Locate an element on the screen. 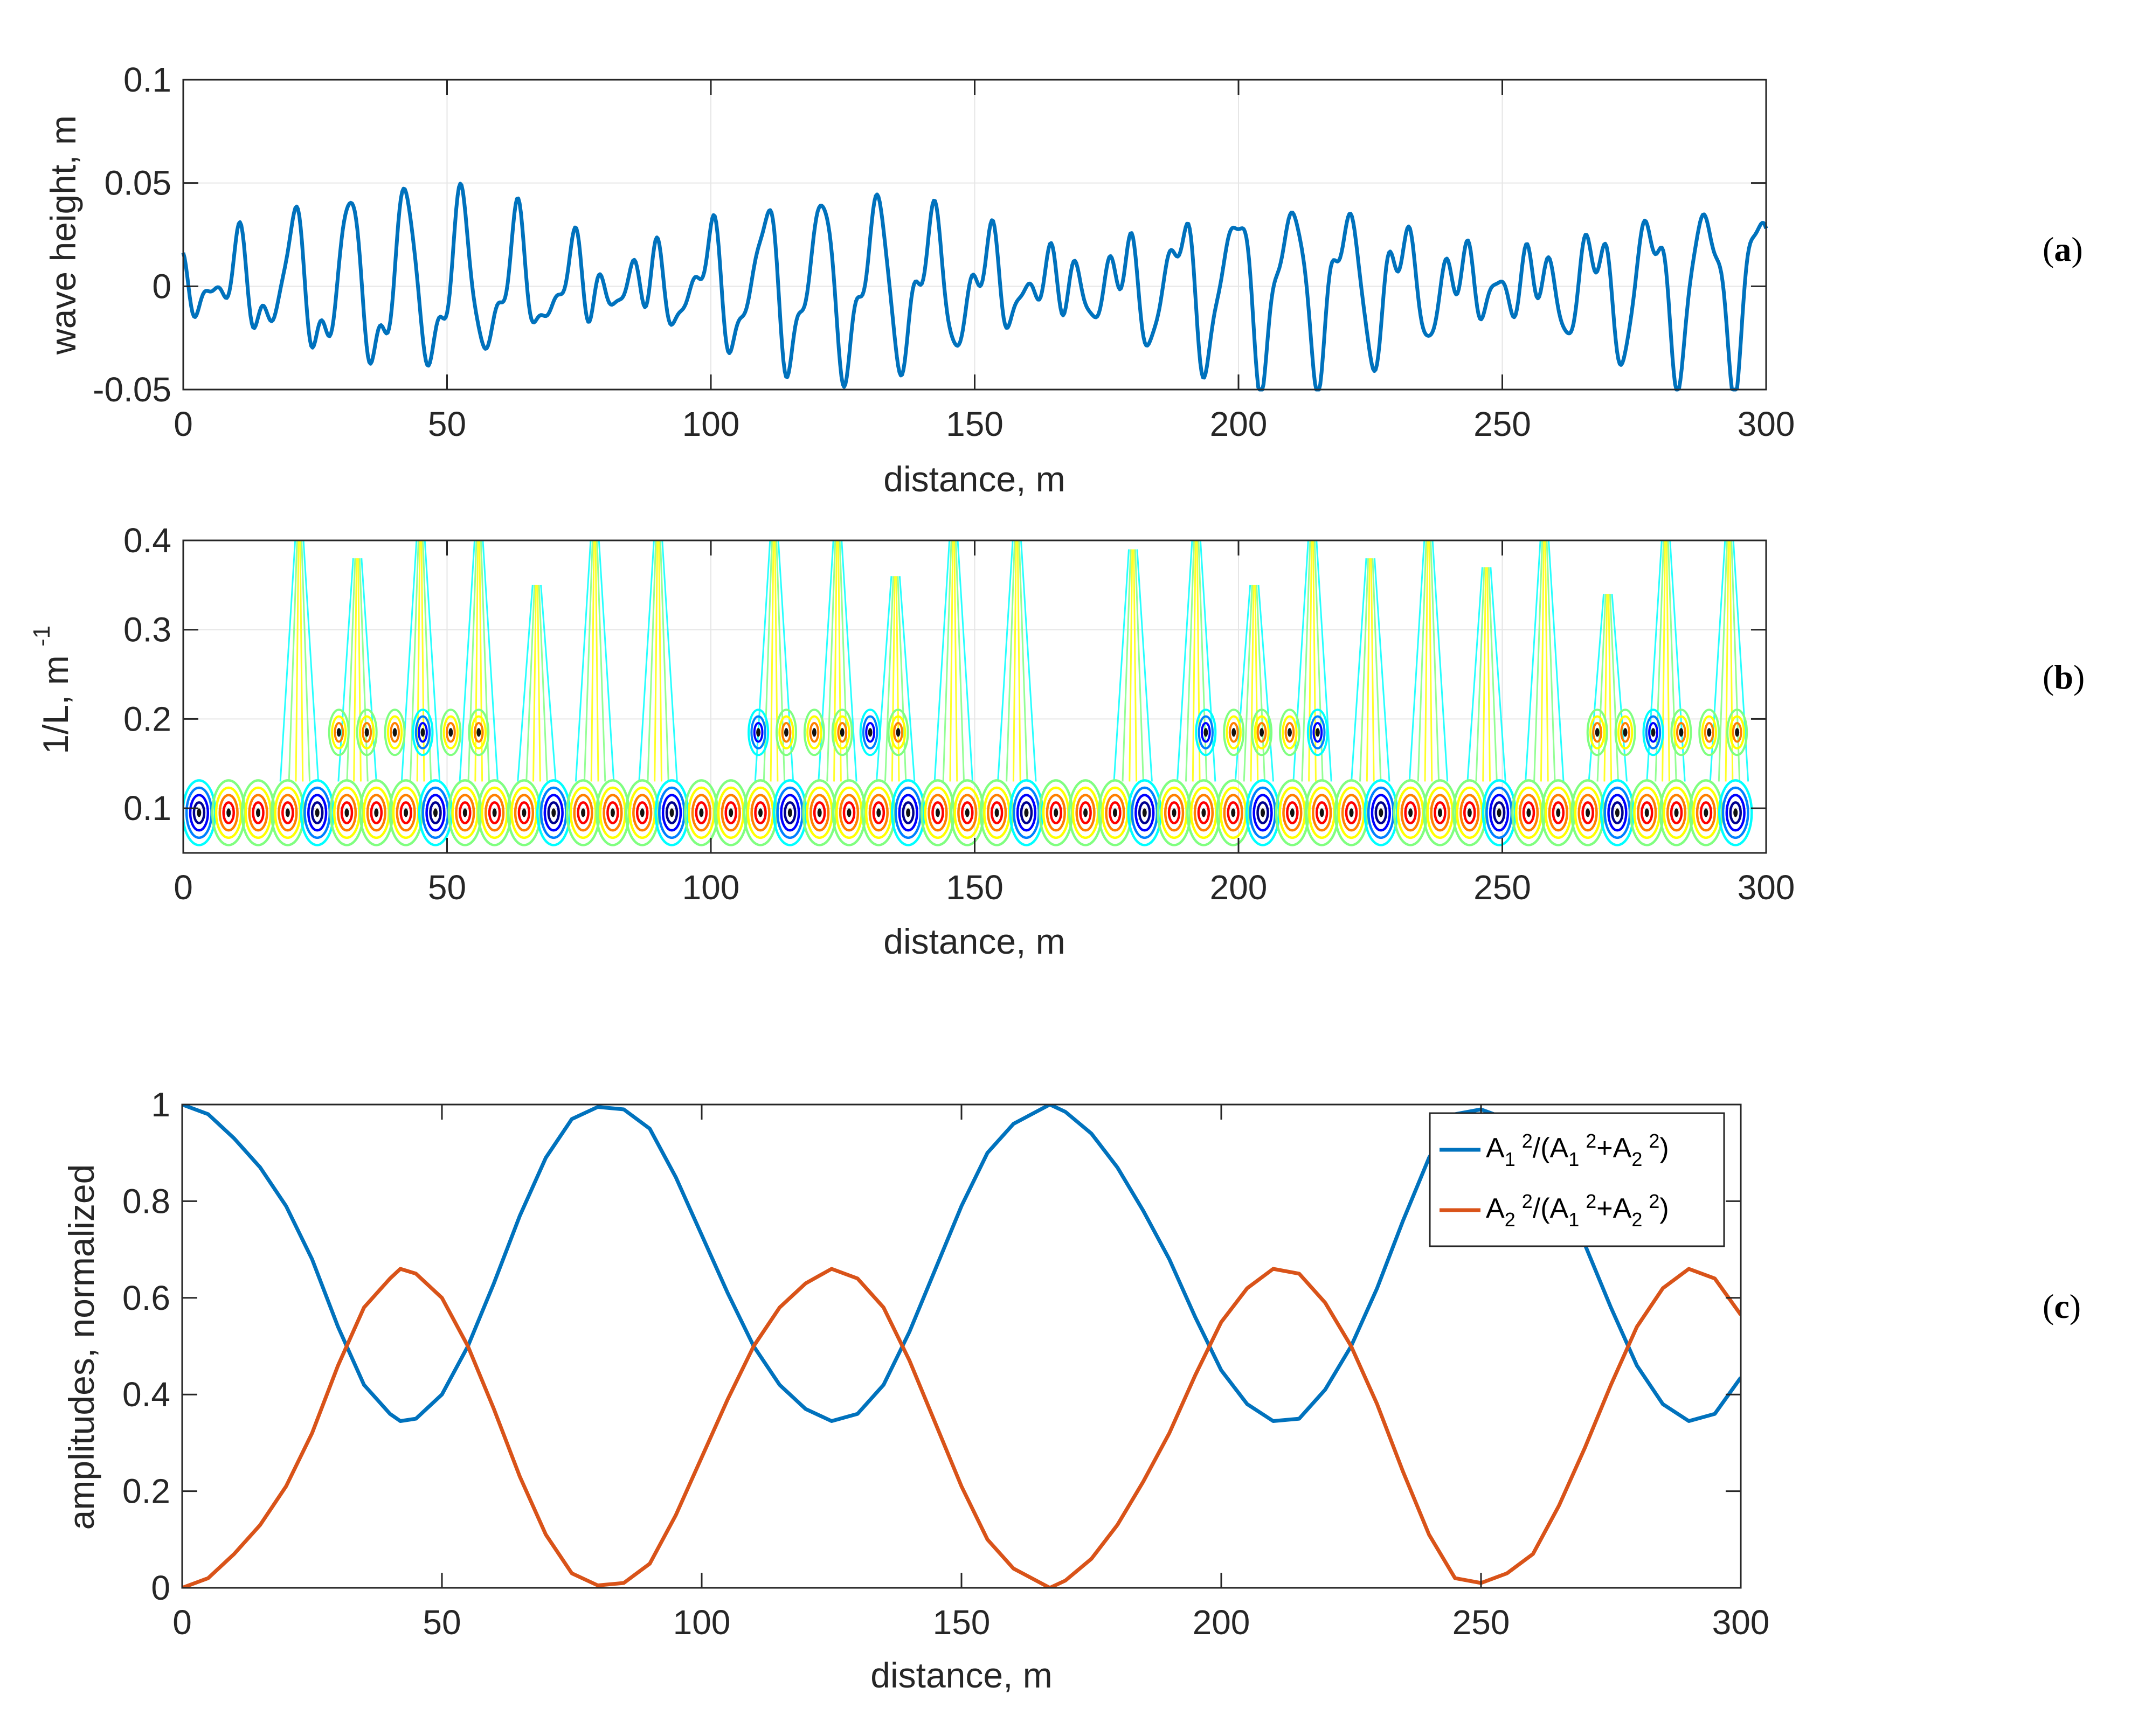 This screenshot has width=2152, height=1736. panel-b-ylabel-group: 1/L, m -1 is located at coordinates (52, 690).